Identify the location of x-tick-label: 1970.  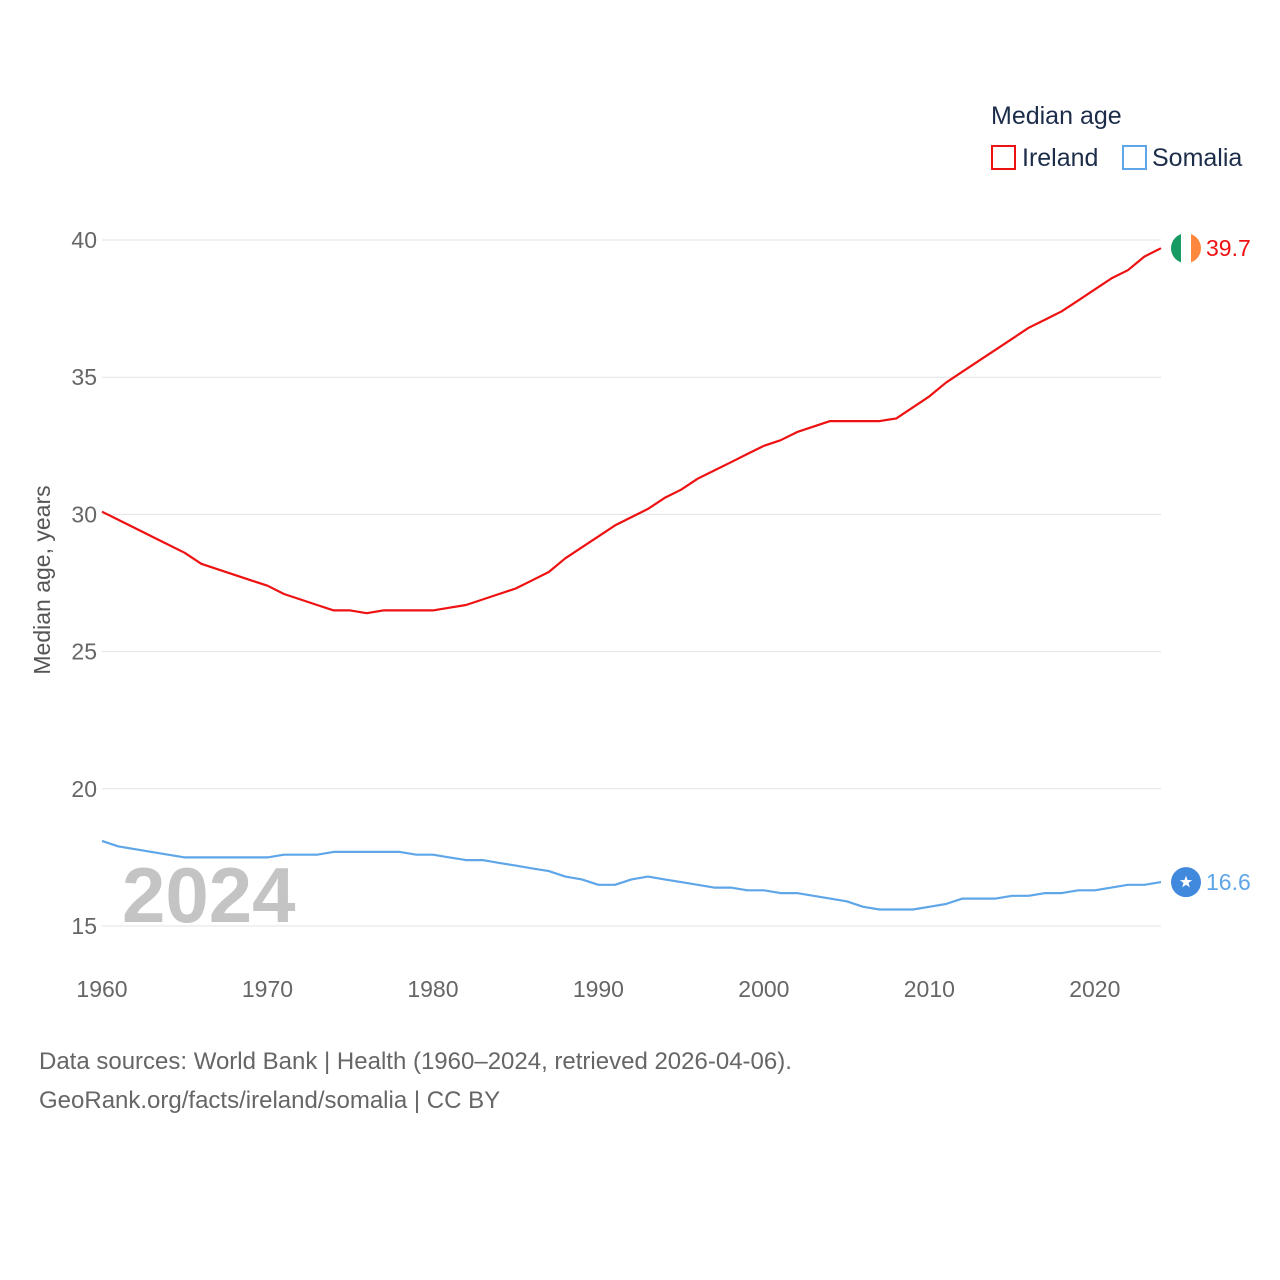
(267, 989).